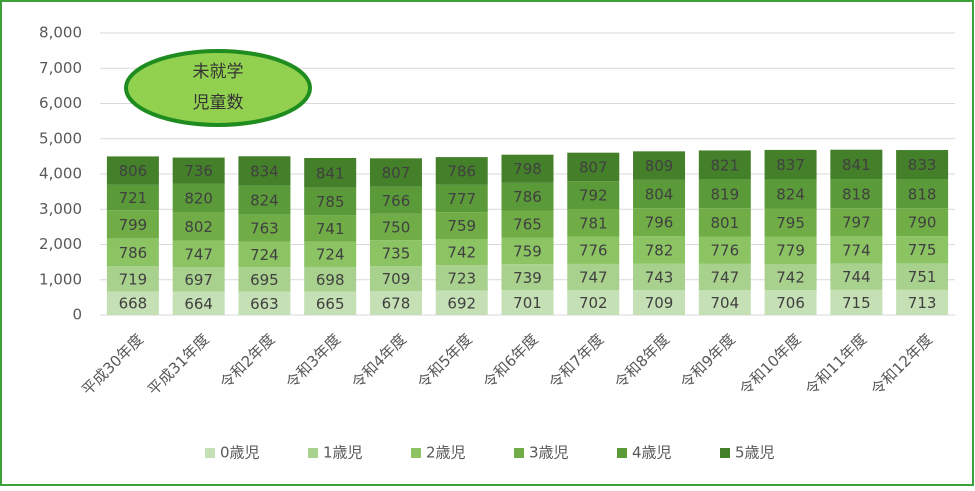 The height and width of the screenshot is (491, 975). I want to click on y-tick-label: 4,000, so click(60, 174).